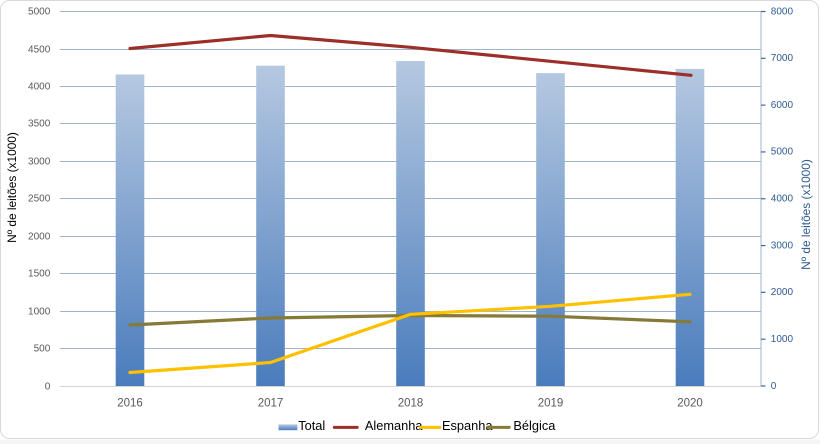  Describe the element at coordinates (39, 124) in the screenshot. I see `svg-text: 3500` at that location.